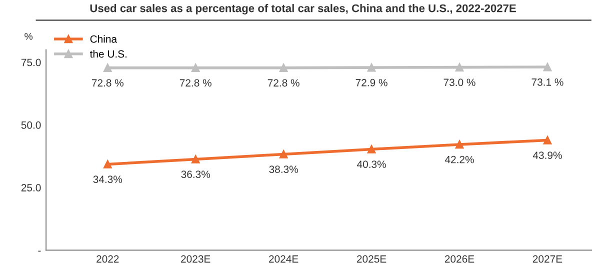 Image resolution: width=606 pixels, height=269 pixels. I want to click on data-label: 73.0 %, so click(460, 82).